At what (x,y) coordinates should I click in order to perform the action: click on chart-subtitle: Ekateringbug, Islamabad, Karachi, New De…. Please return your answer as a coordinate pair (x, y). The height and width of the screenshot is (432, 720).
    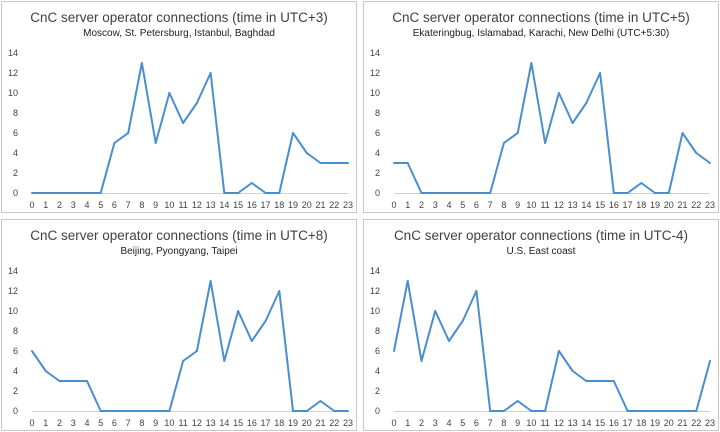
    Looking at the image, I should click on (541, 33).